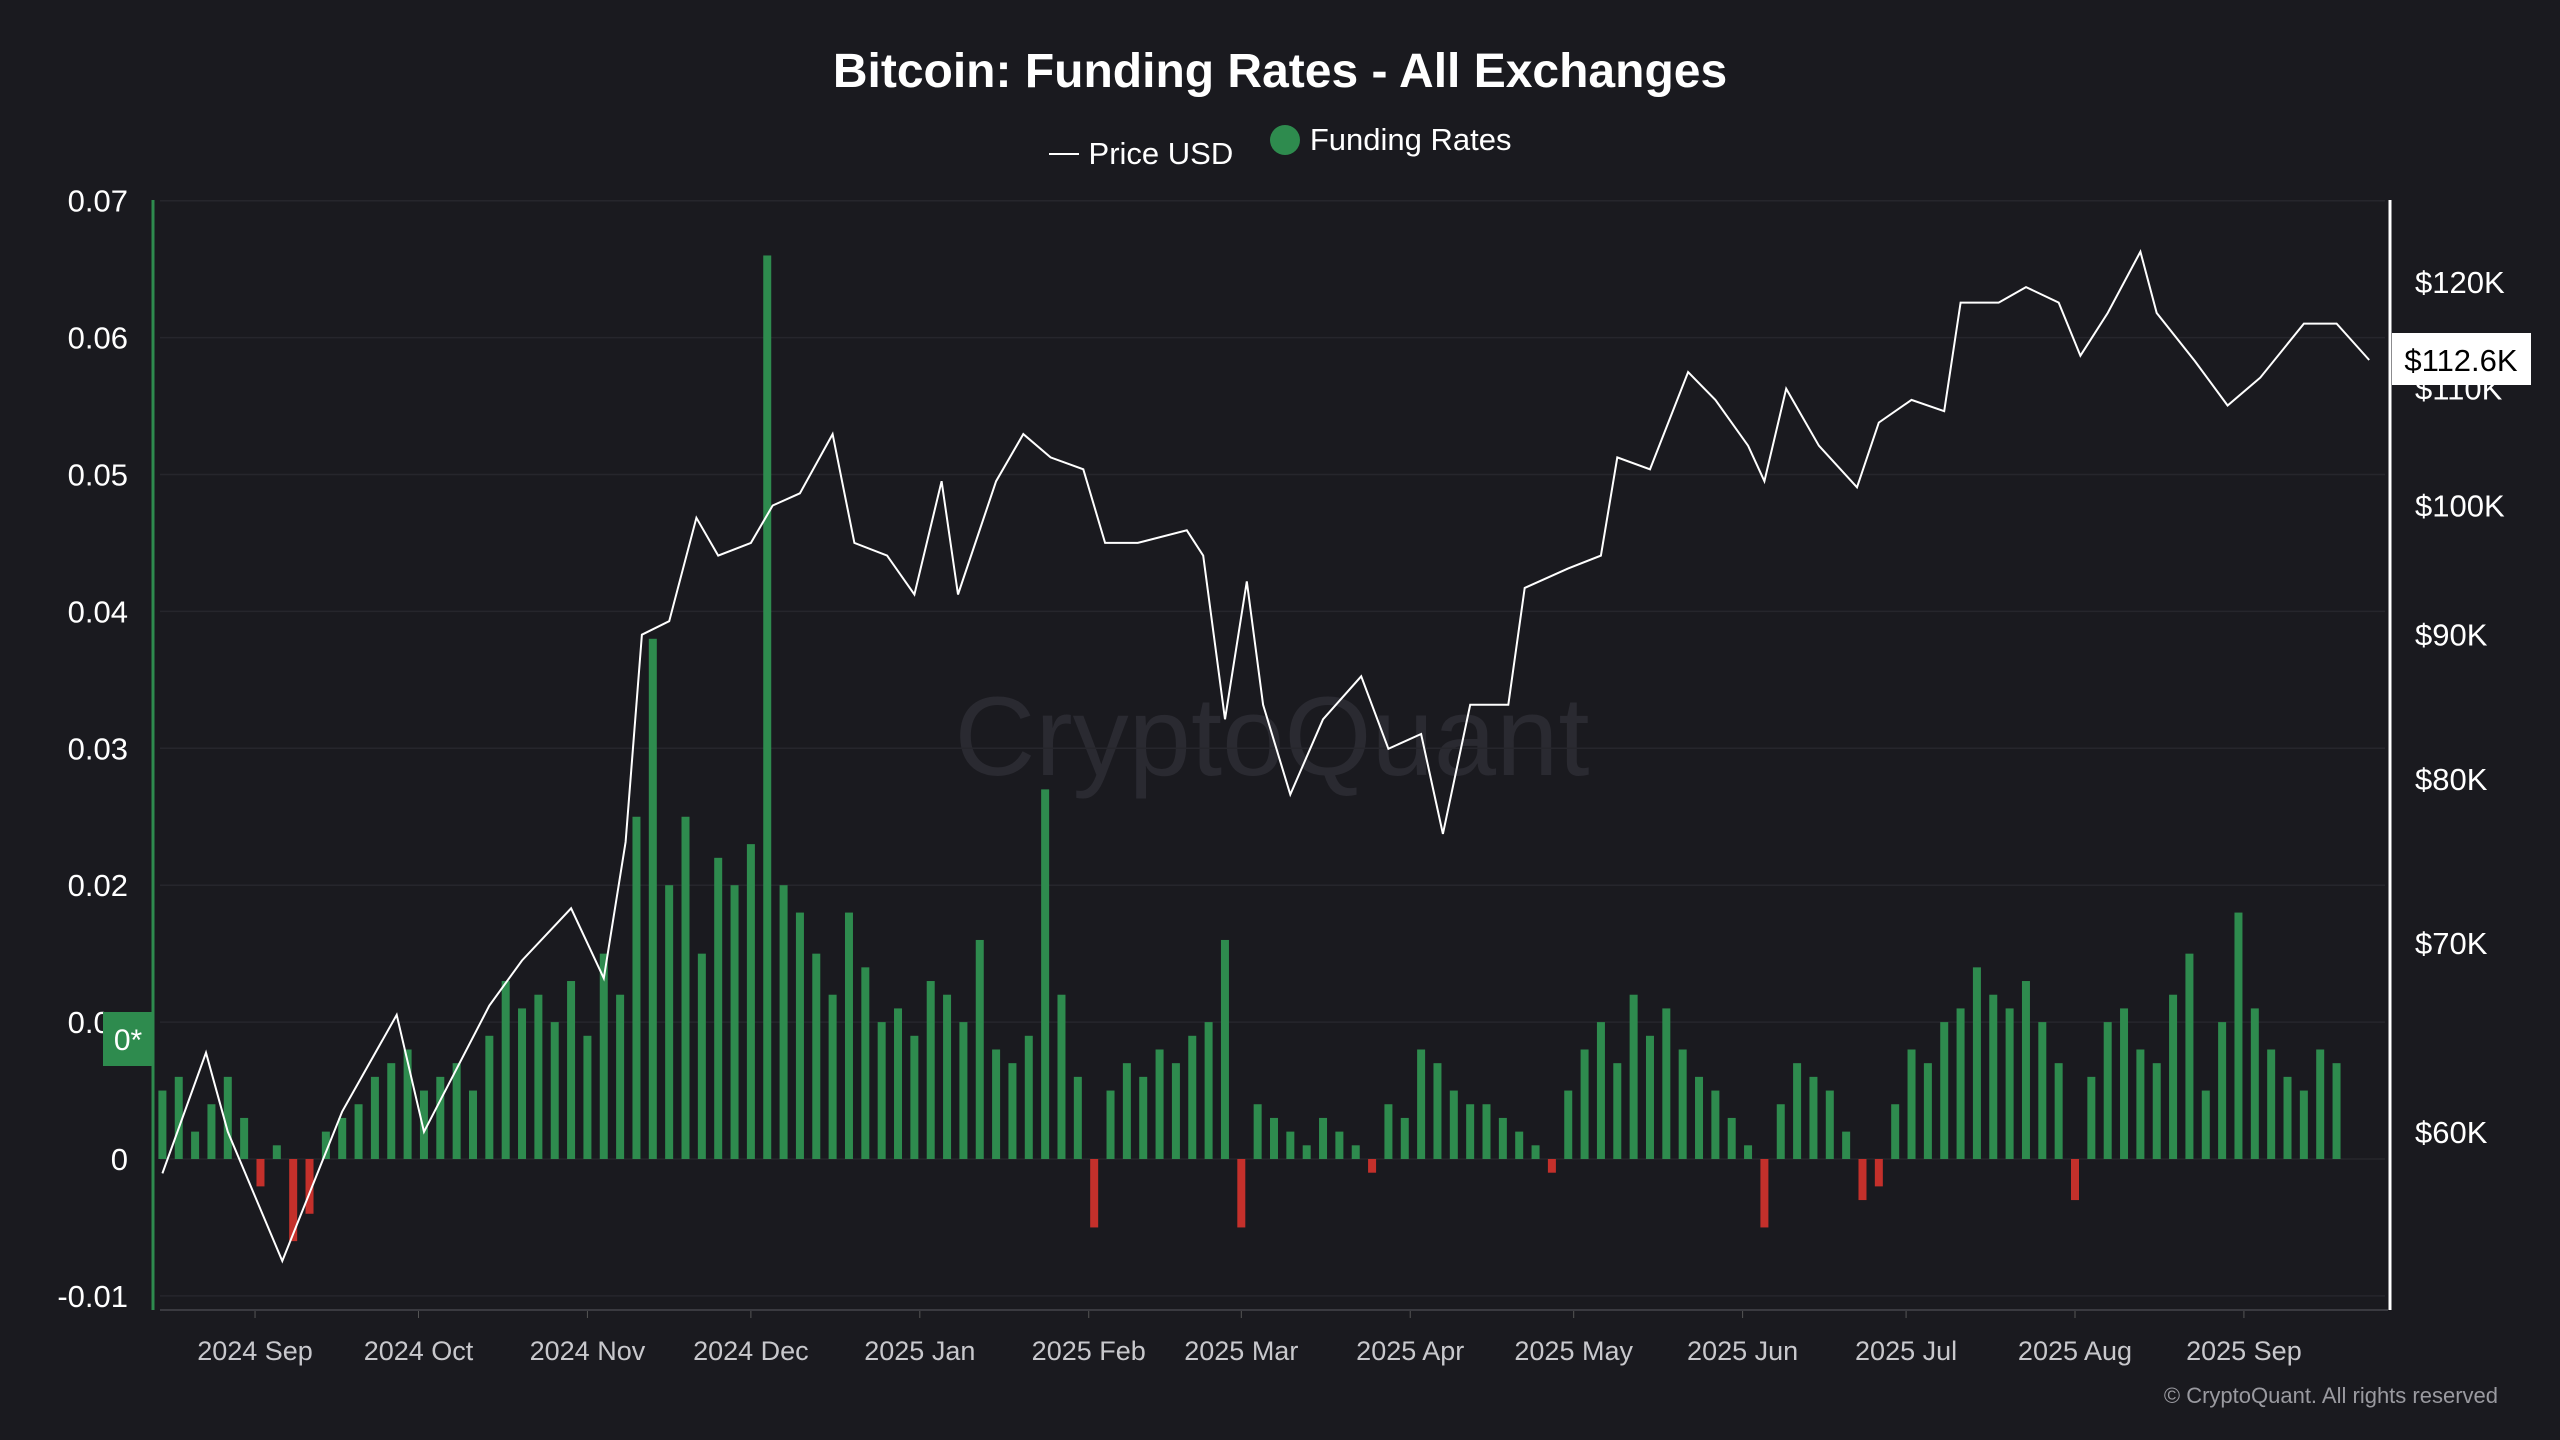 This screenshot has height=1440, width=2560. What do you see at coordinates (2451, 943) in the screenshot?
I see `right-tick-label: $70K` at bounding box center [2451, 943].